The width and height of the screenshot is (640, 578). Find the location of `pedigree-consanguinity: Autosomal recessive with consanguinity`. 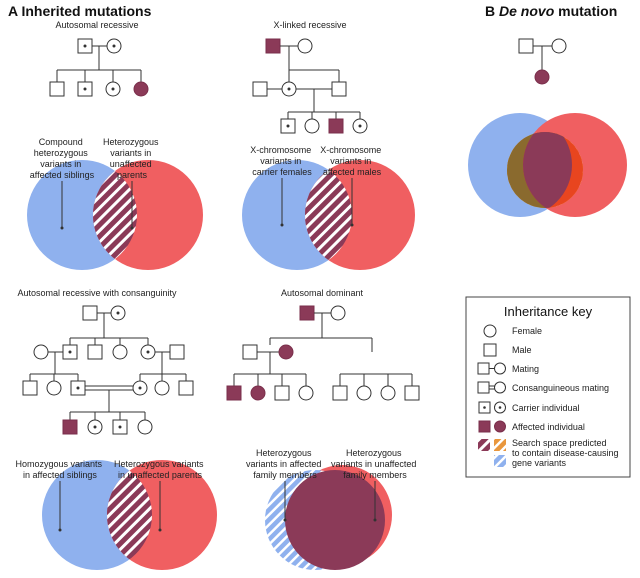

pedigree-consanguinity: Autosomal recessive with consanguinity is located at coordinates (105, 361).